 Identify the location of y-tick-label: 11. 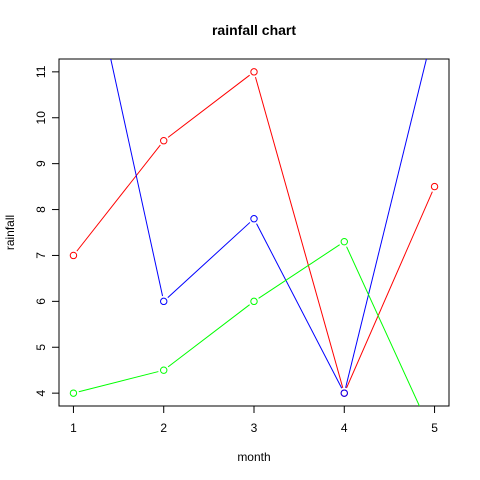
(41, 71).